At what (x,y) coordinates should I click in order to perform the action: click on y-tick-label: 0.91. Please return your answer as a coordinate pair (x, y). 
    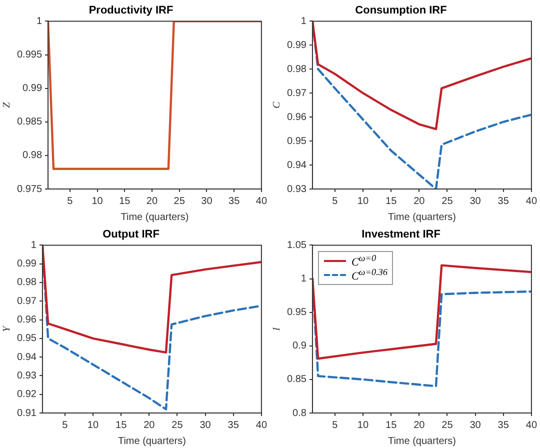
    Looking at the image, I should click on (26, 413).